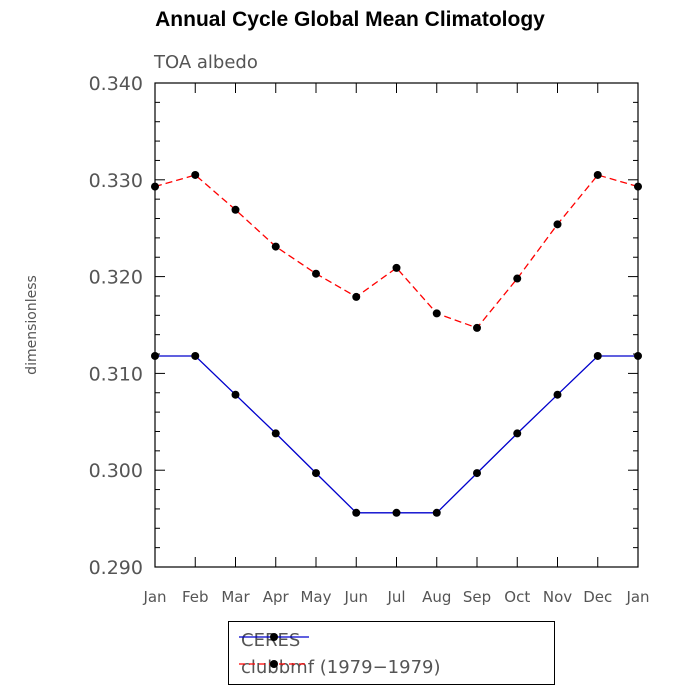 This screenshot has height=700, width=700. I want to click on x-tick-label: May, so click(315, 597).